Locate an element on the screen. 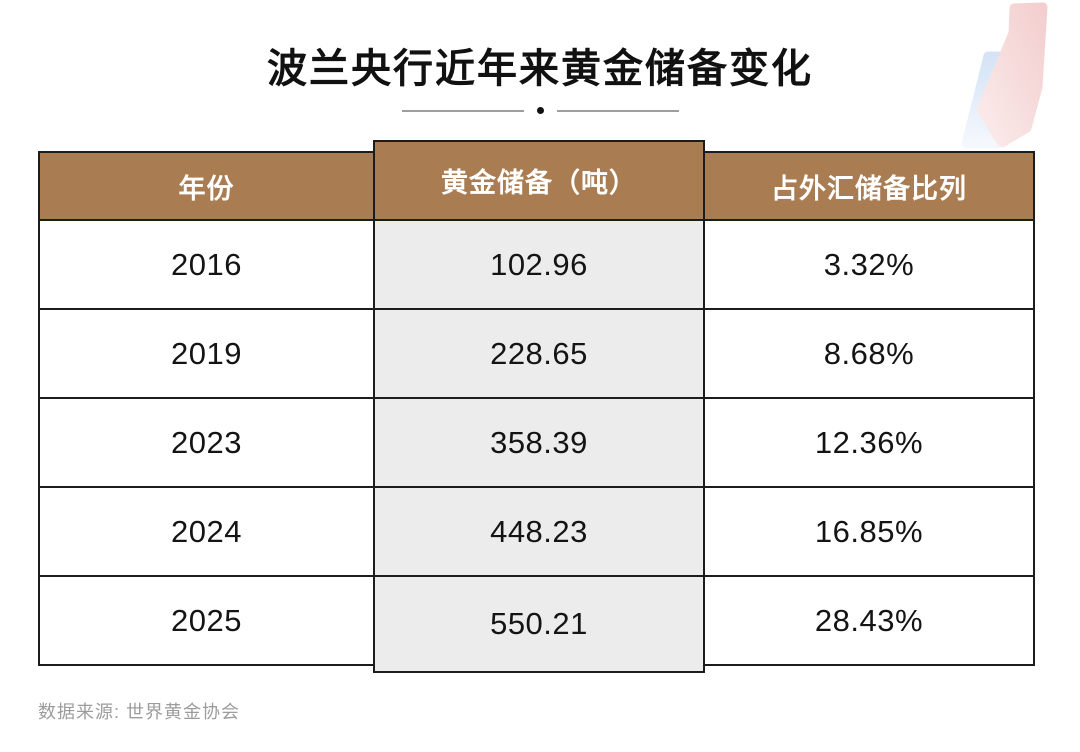  title-block: 波兰央行近年来黄金储备变化 is located at coordinates (540, 75).